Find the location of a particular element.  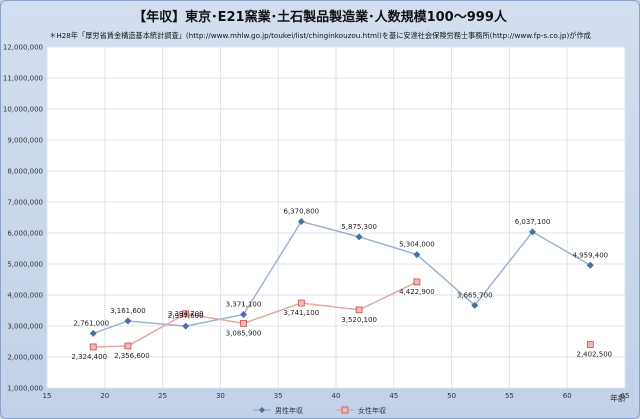

y-tick-label: 10,000,000 is located at coordinates (23, 110).